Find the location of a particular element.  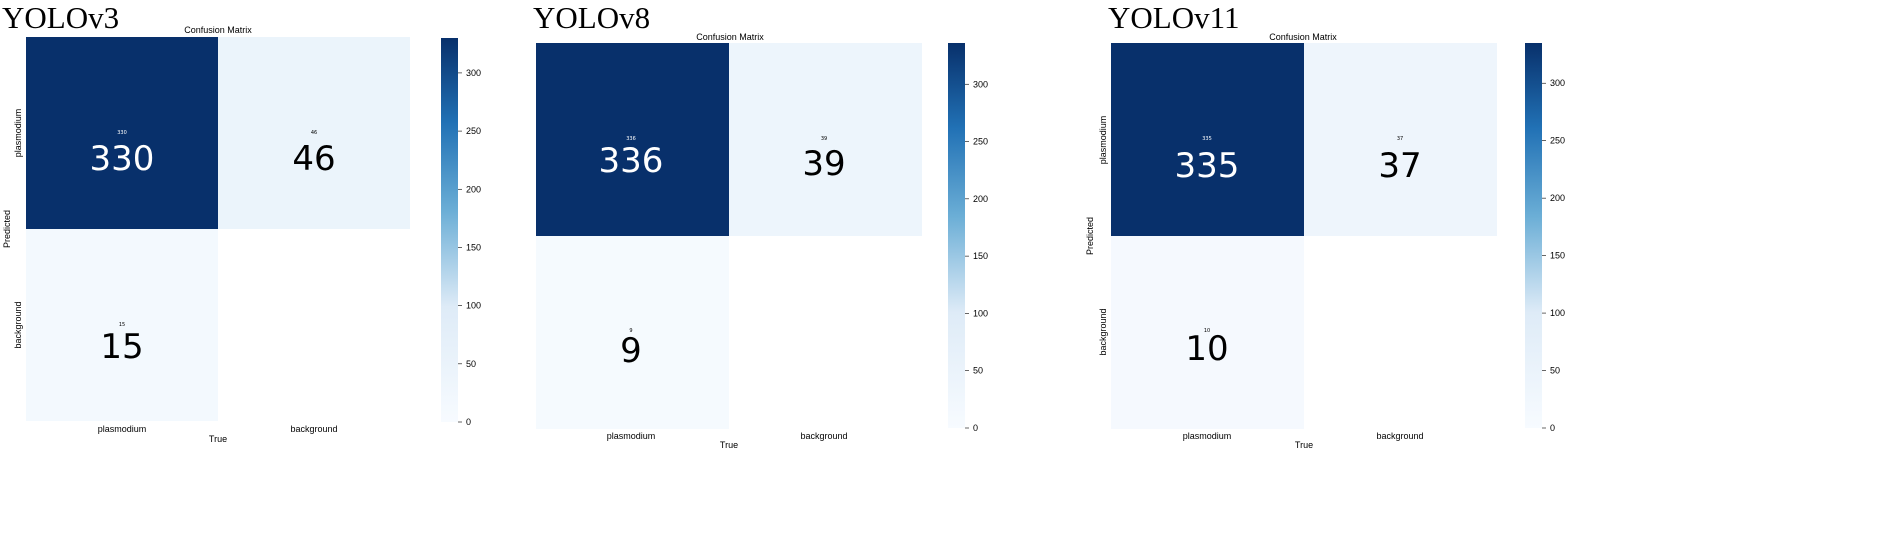

model-title: YOLOv3 is located at coordinates (60, 17).